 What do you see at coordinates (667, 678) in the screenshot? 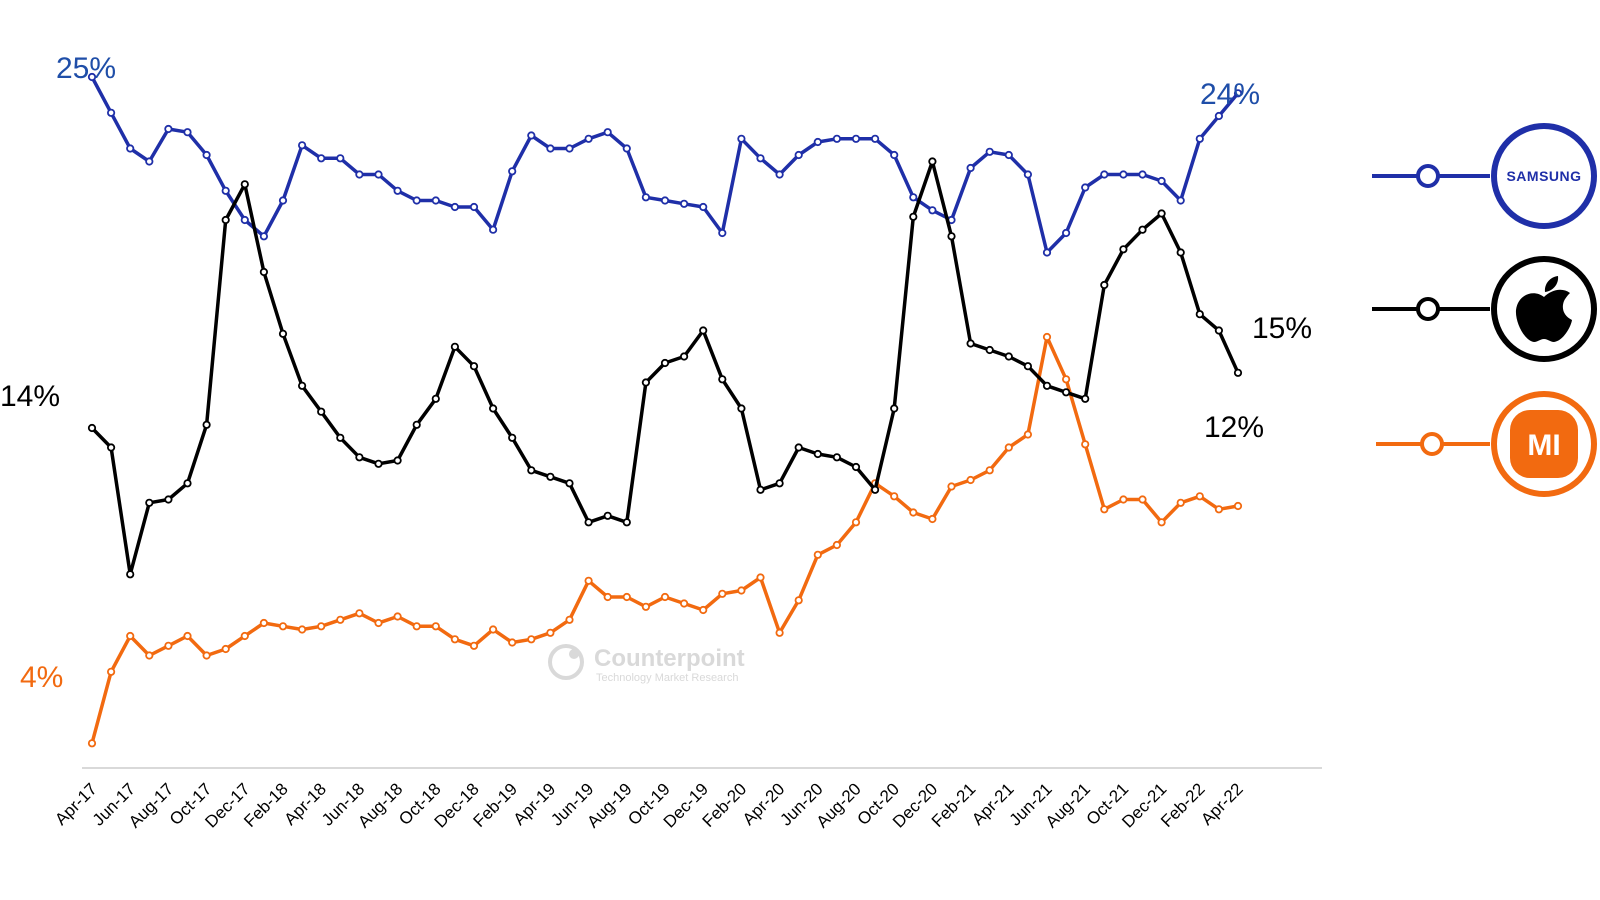
I see `watermark-tagline: Technology Market Research` at bounding box center [667, 678].